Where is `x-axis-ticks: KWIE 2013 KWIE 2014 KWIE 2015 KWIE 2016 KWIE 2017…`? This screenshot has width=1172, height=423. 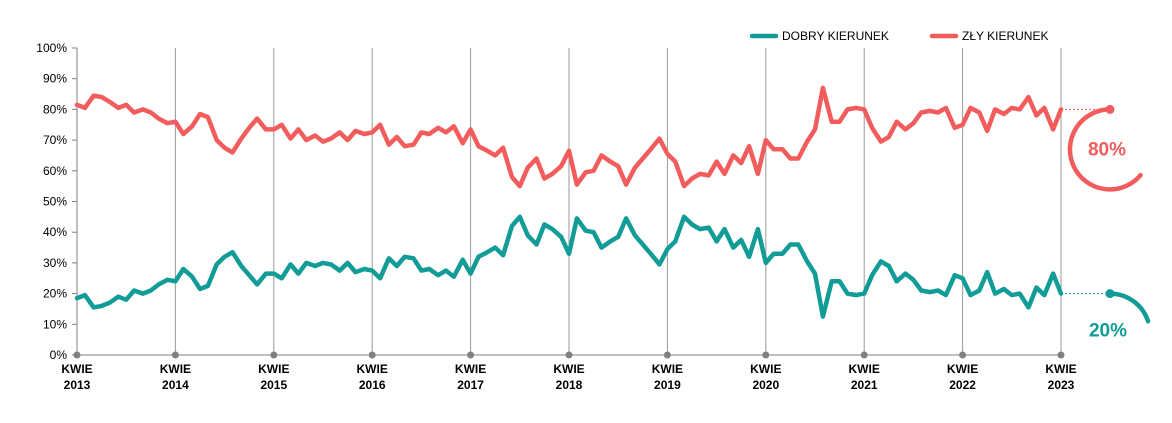 x-axis-ticks: KWIE 2013 KWIE 2014 KWIE 2015 KWIE 2016 KWIE 2017… is located at coordinates (569, 371).